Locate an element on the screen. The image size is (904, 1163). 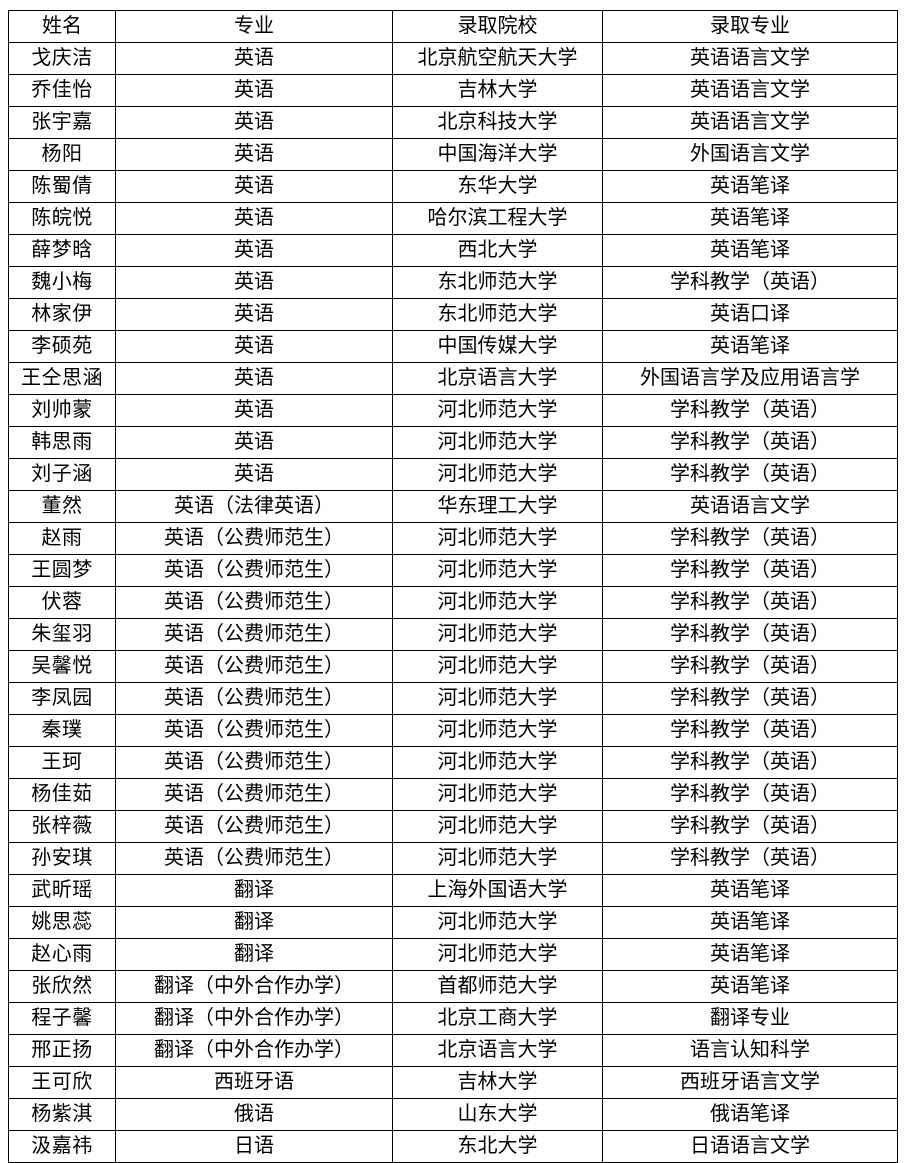
column-header-program: 录取专业 is located at coordinates (750, 26).